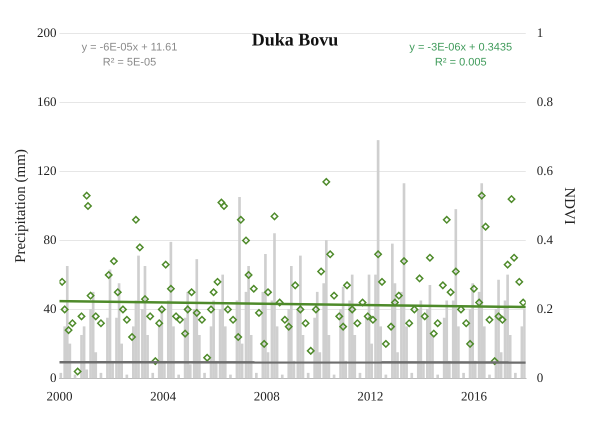  I want to click on x-tick-label: 2000, so click(59, 396).